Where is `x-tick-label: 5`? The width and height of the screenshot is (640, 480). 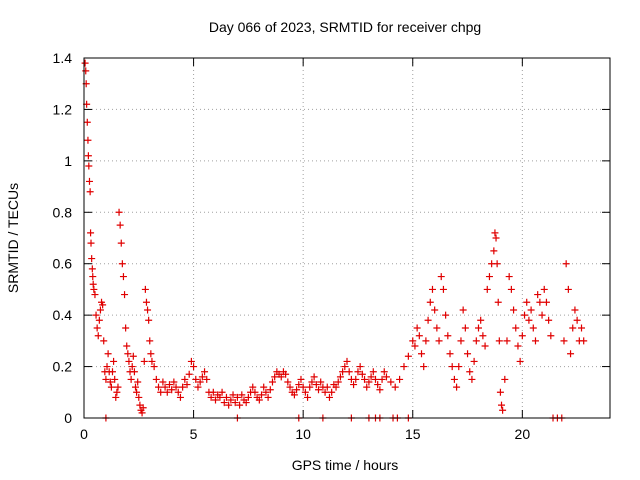
x-tick-label: 5 is located at coordinates (194, 434).